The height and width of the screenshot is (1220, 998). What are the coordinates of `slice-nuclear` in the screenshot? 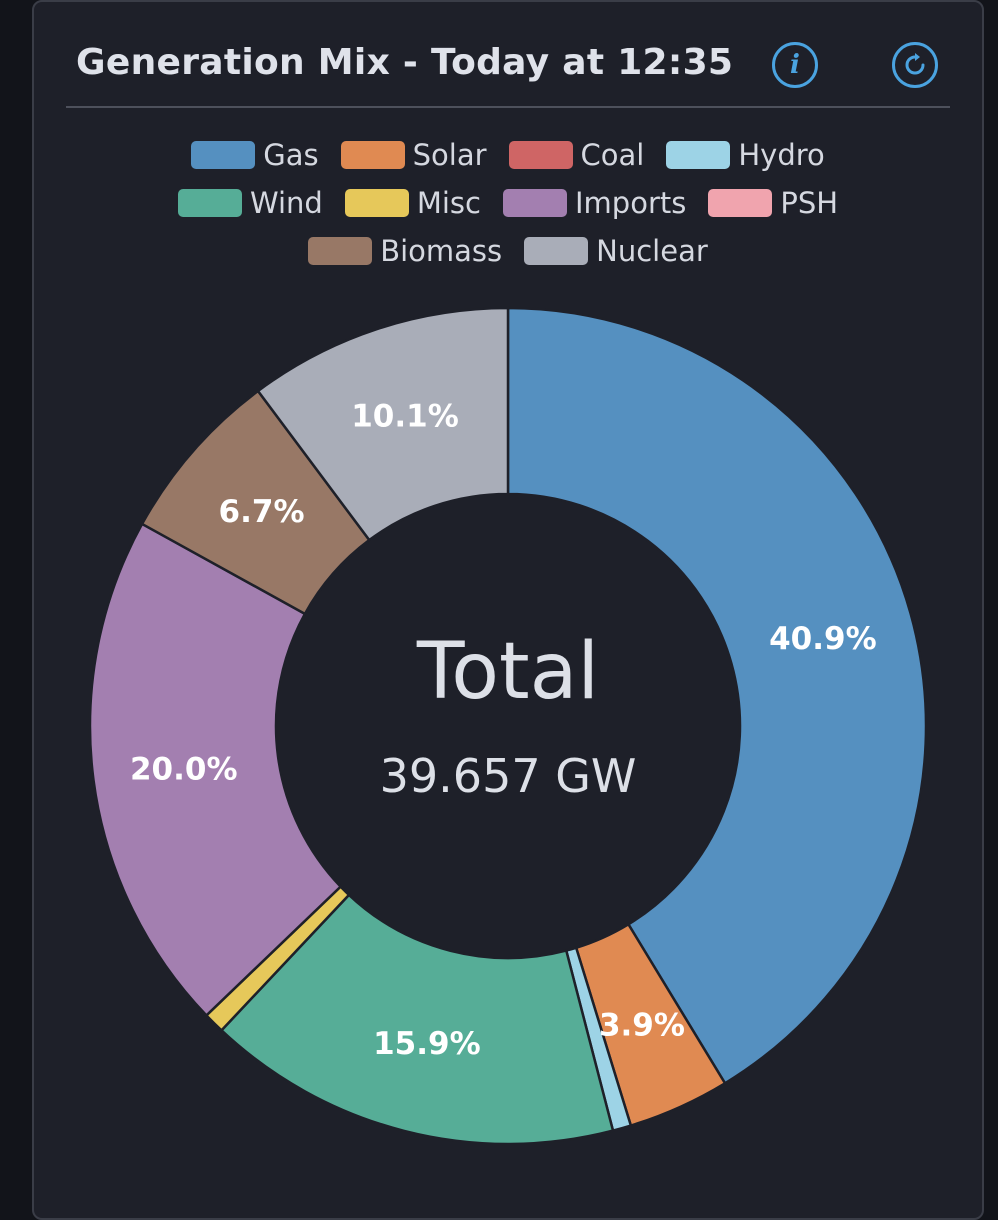 It's located at (383, 424).